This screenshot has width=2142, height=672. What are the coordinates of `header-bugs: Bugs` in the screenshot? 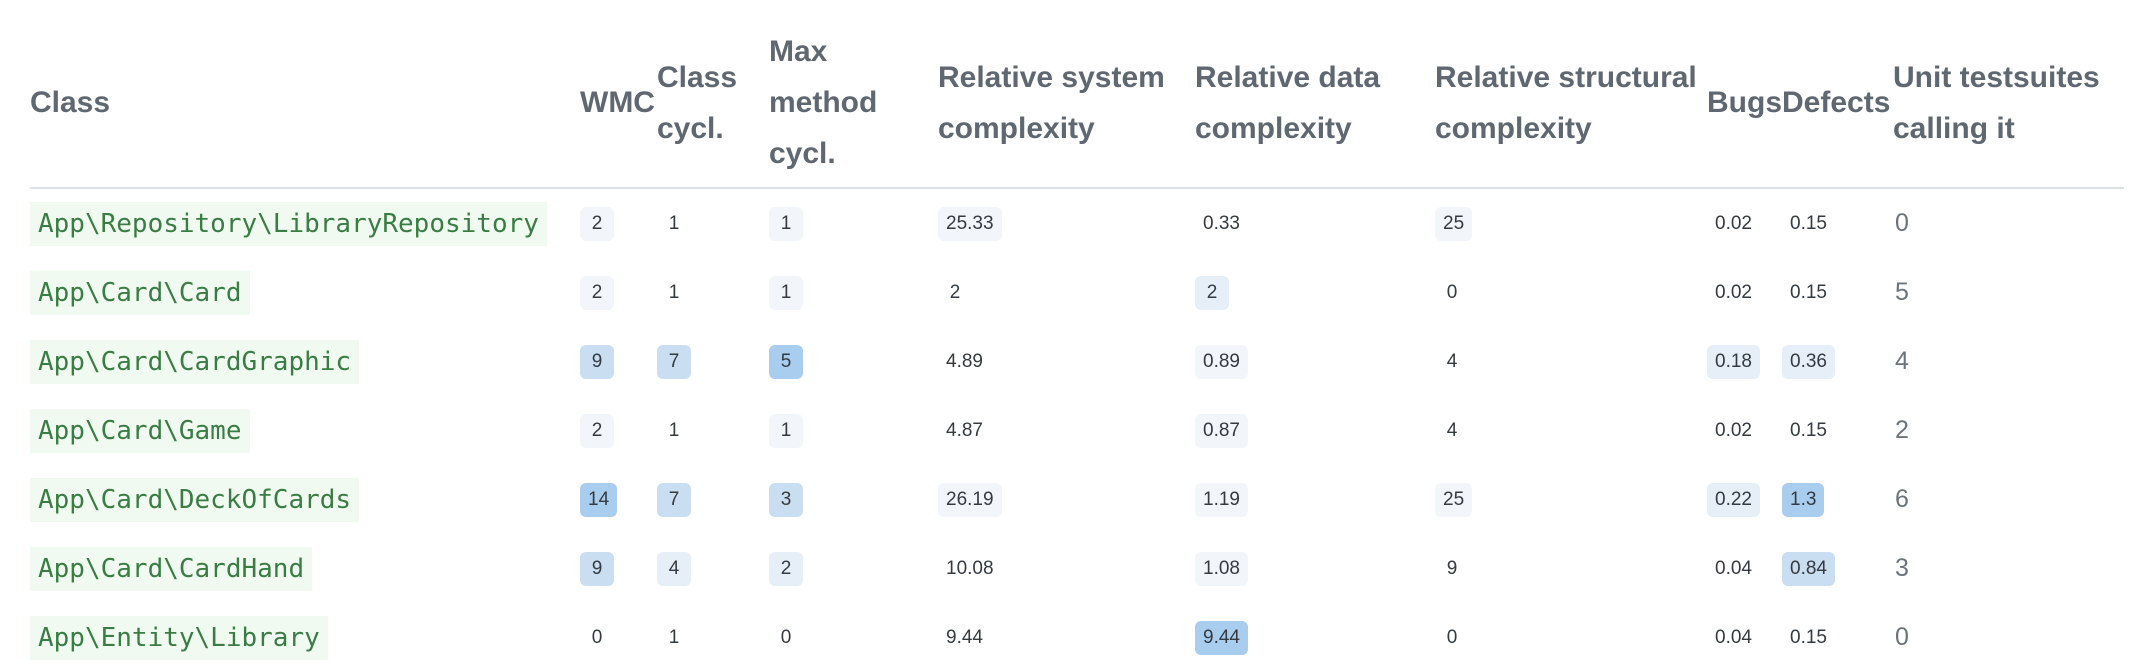 It's located at (1744, 103).